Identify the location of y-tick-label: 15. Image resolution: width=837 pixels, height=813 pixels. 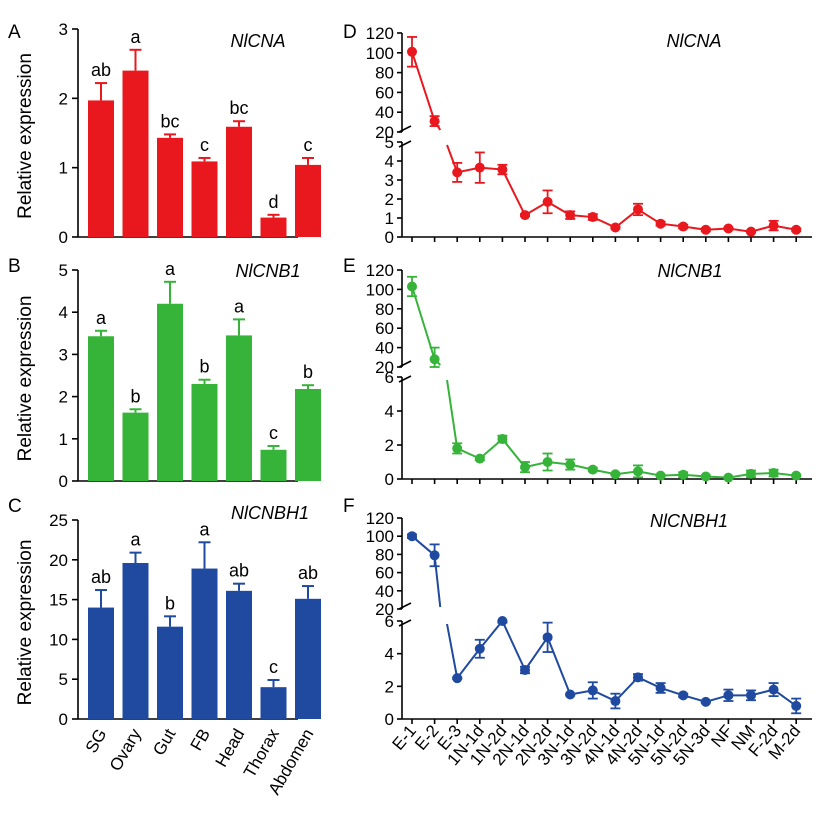
(58, 600).